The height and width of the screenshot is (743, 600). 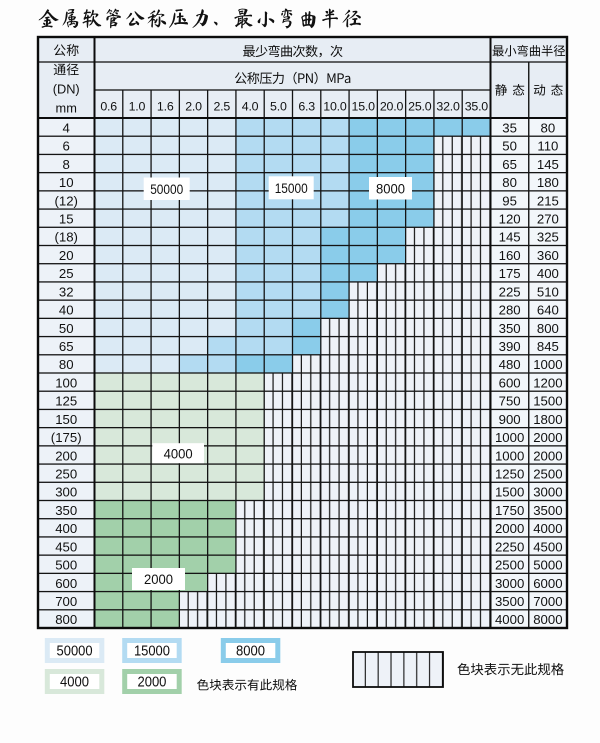 I want to click on svg-text: 845, so click(x=548, y=346).